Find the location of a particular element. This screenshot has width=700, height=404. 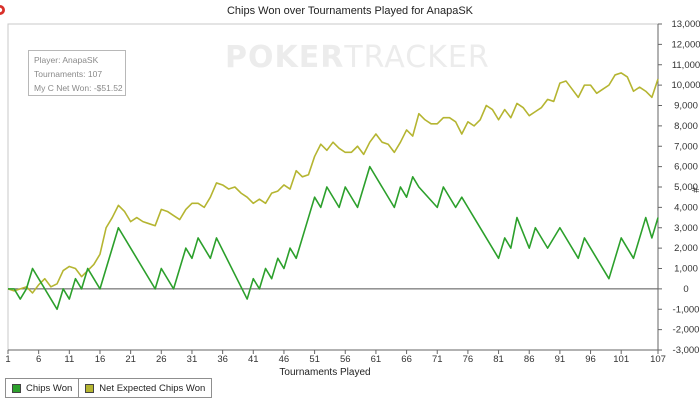

legend-item-net-expected: Net Expected Chips Won is located at coordinates (145, 388).